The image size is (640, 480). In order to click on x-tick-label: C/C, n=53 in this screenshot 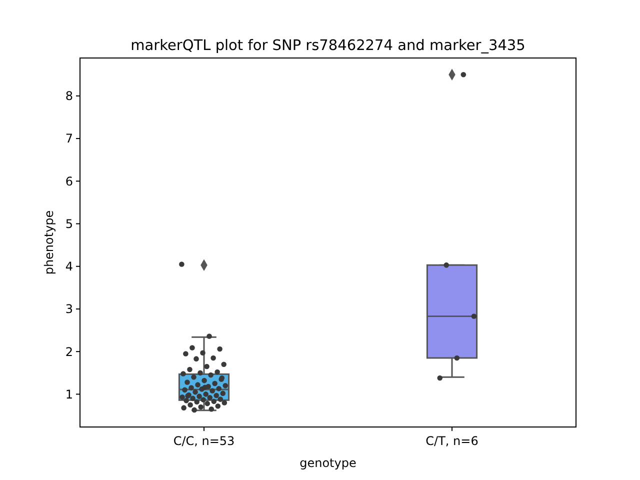, I will do `click(204, 441)`.